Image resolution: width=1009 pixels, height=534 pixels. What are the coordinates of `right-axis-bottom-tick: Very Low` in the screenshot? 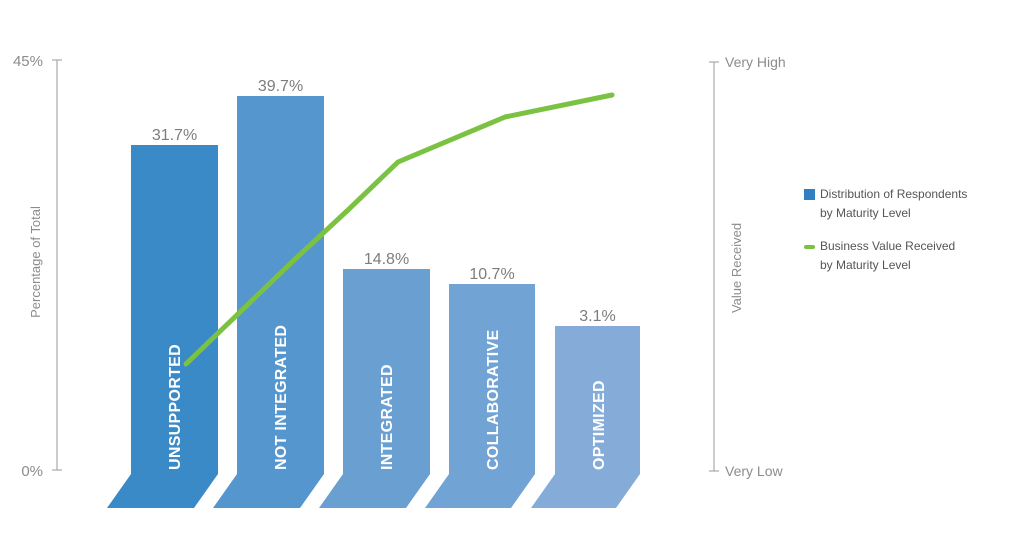 It's located at (754, 471).